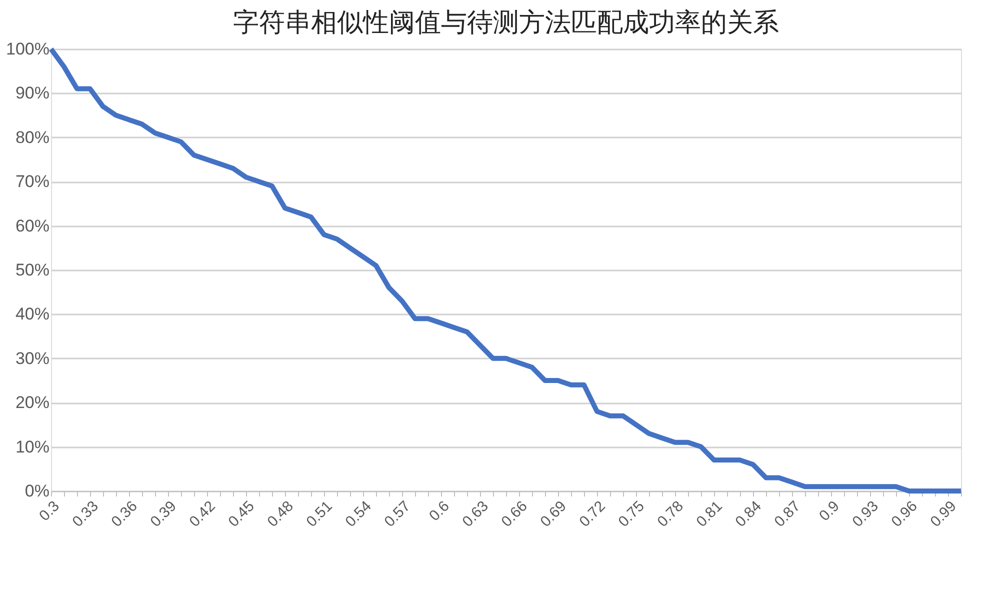  Describe the element at coordinates (475, 514) in the screenshot. I see `x-tick-label: 0.63` at that location.